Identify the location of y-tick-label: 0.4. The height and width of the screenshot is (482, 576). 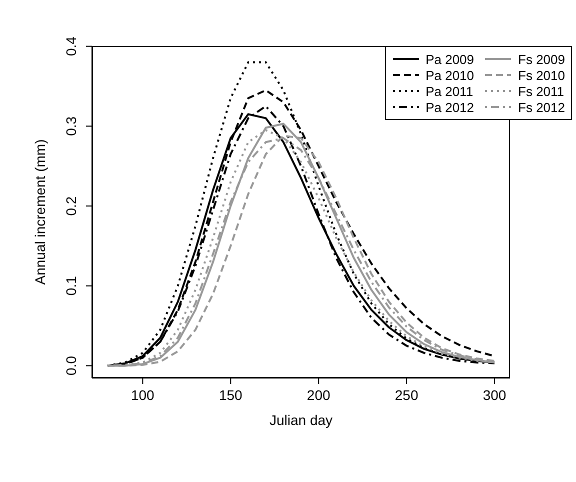
(71, 46).